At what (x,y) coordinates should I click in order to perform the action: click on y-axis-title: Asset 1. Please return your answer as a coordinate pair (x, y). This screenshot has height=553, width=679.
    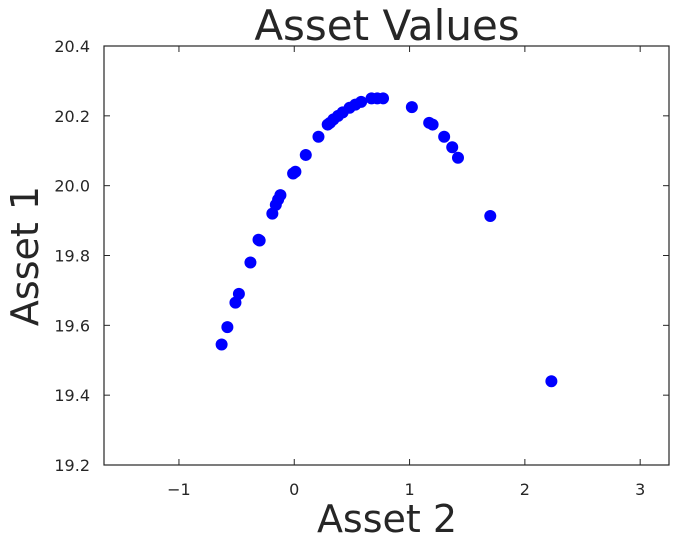
    Looking at the image, I should click on (25, 256).